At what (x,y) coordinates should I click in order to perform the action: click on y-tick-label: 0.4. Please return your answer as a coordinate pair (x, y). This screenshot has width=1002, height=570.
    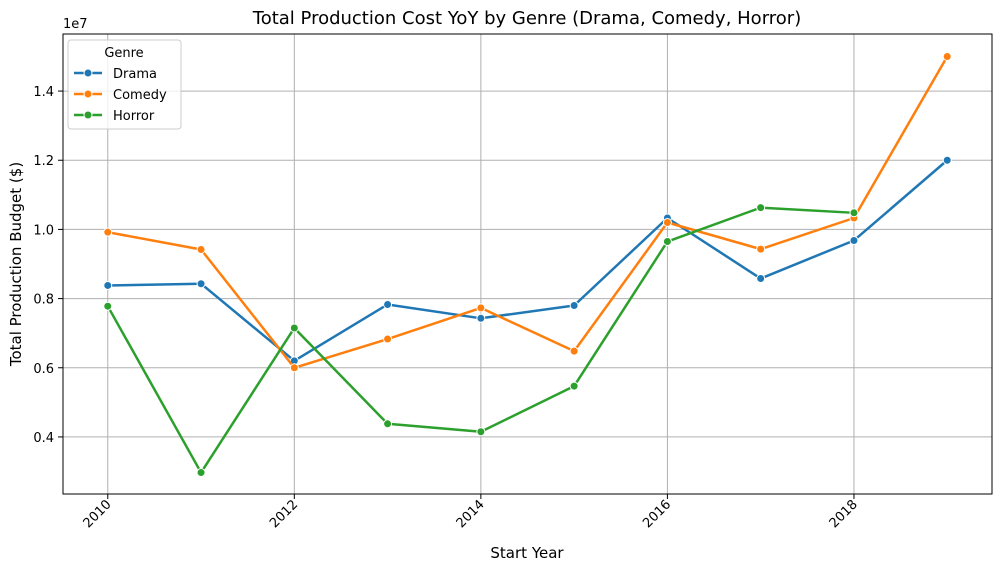
    Looking at the image, I should click on (43, 438).